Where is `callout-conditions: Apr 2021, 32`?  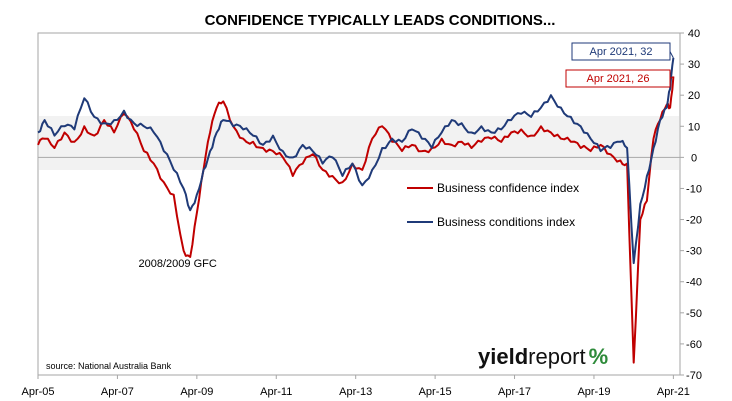 callout-conditions: Apr 2021, 32 is located at coordinates (622, 51).